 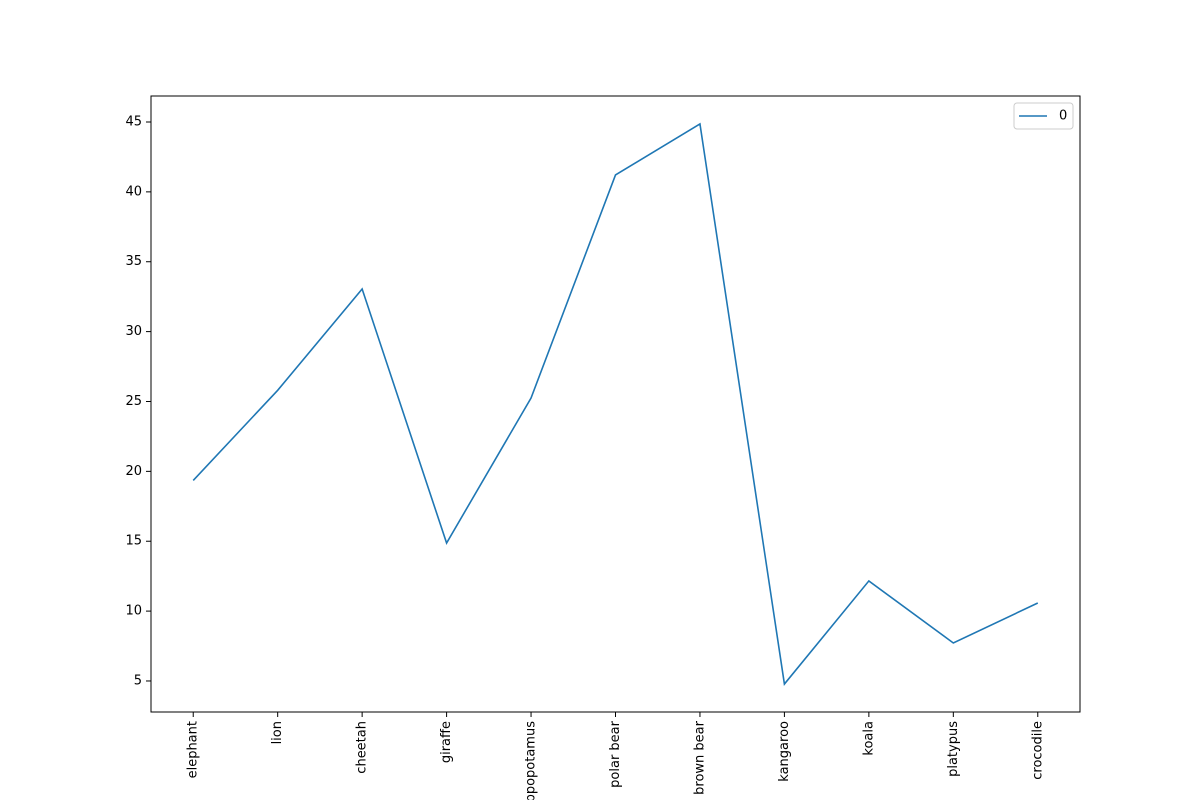 What do you see at coordinates (133, 401) in the screenshot?
I see `y-tick-label: 25` at bounding box center [133, 401].